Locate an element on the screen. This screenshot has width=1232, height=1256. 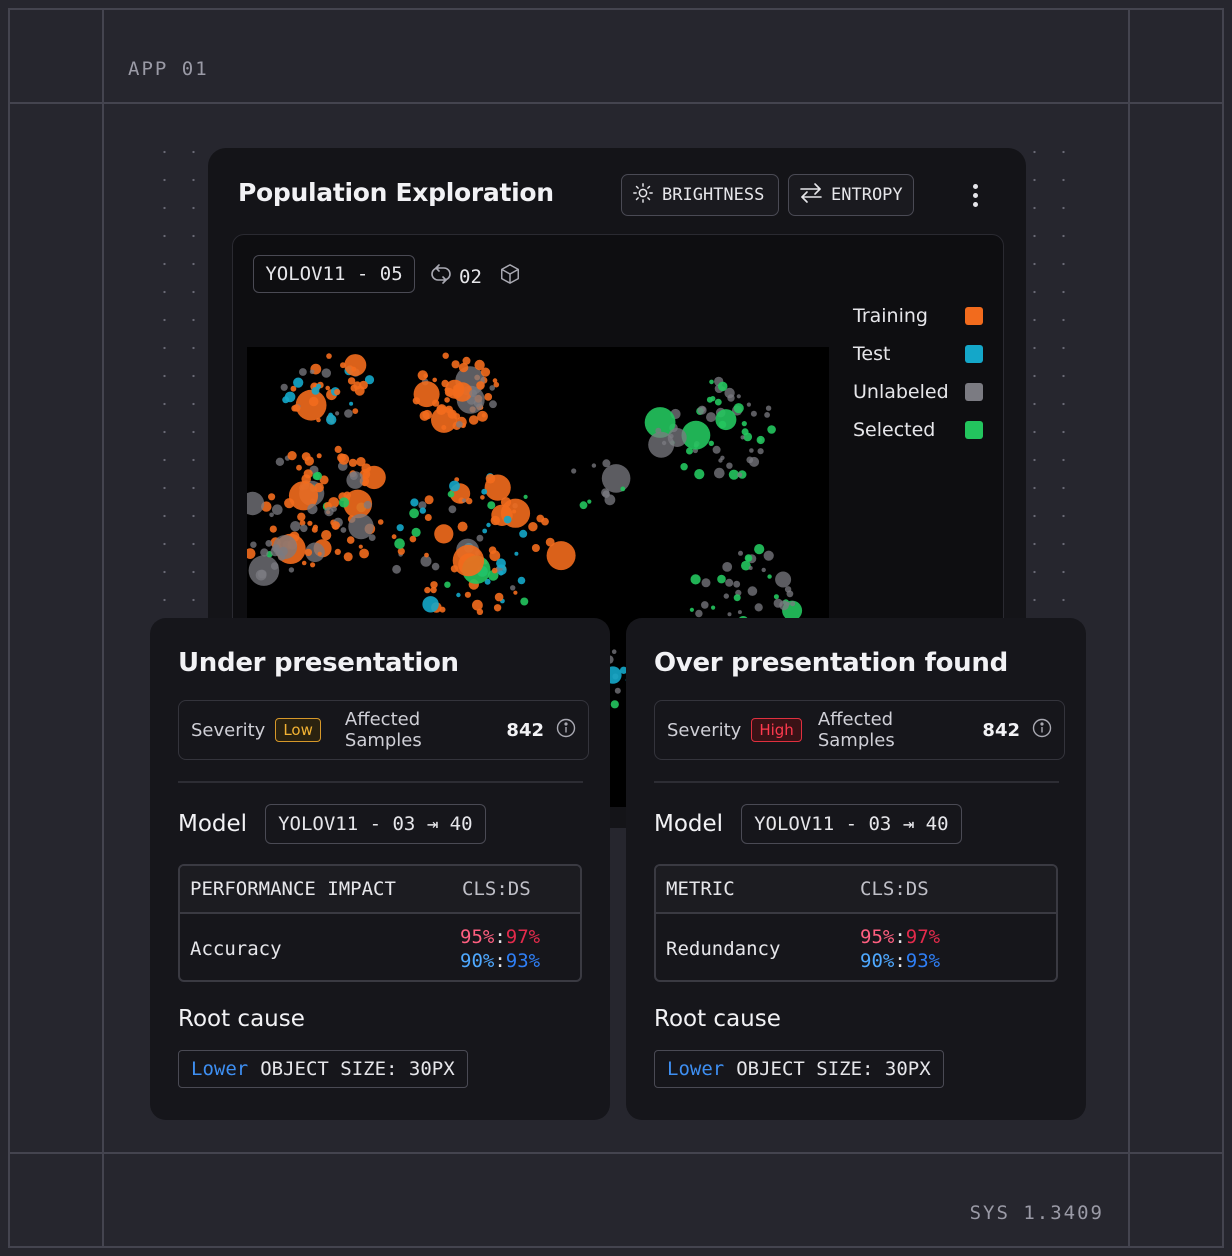
brightness-button-label: BRIGHTNESS is located at coordinates (713, 195).